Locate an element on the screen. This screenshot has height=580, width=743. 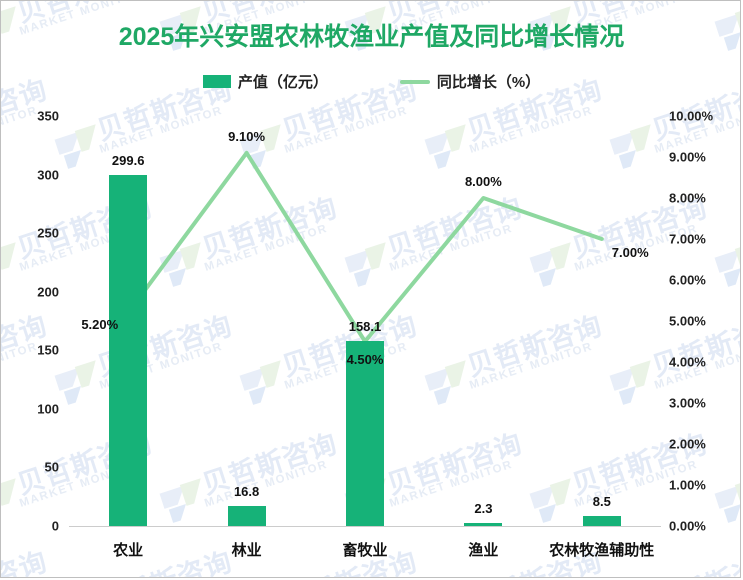
bar-value-label-1: 16.8 is located at coordinates (246, 492).